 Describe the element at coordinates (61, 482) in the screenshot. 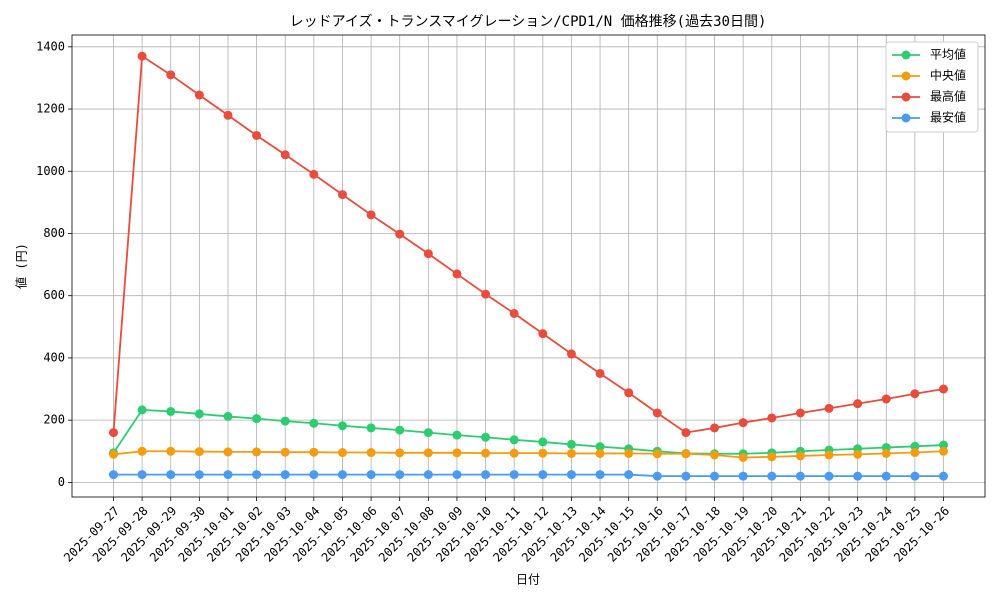

I see `y-tick-label: 0` at that location.